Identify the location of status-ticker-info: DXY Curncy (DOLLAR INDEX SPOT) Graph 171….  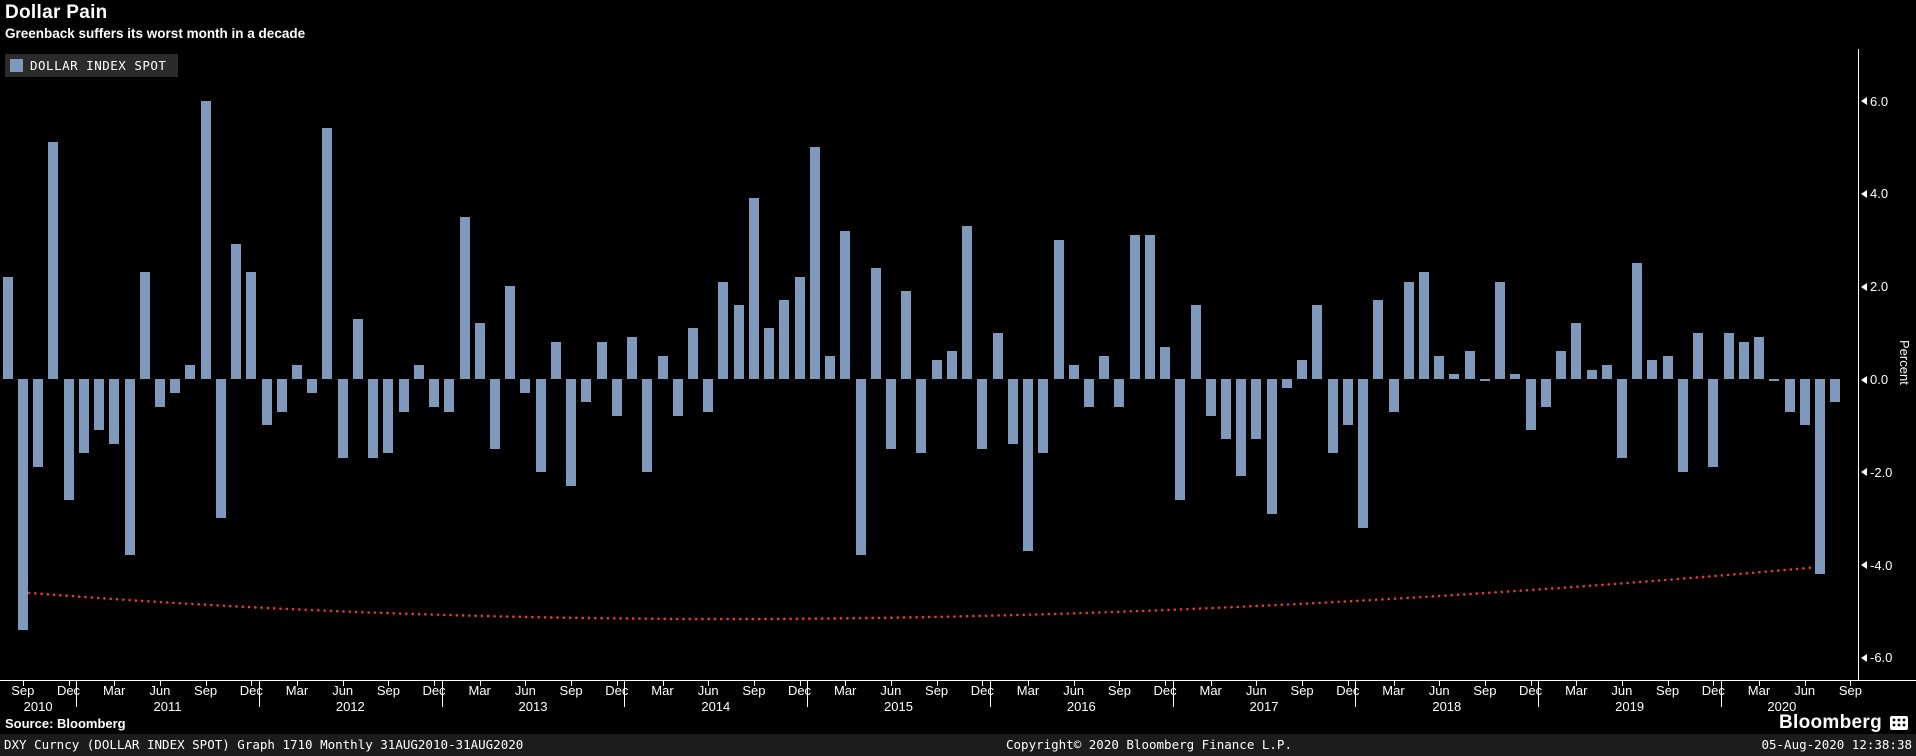
(264, 744).